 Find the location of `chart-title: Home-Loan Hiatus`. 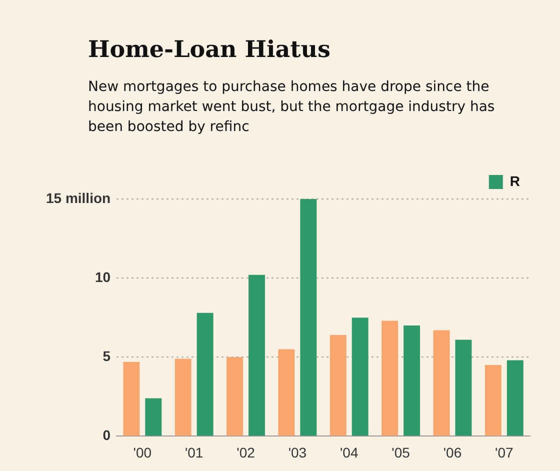

chart-title: Home-Loan Hiatus is located at coordinates (209, 49).